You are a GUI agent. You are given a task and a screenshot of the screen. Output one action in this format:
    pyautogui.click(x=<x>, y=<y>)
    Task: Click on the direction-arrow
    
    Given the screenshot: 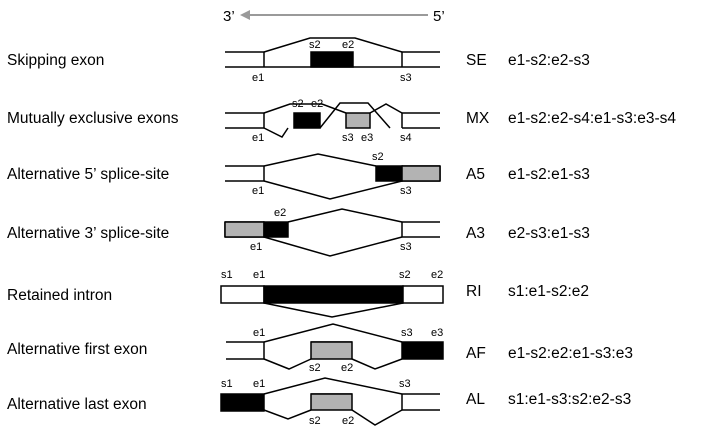 What is the action you would take?
    pyautogui.click(x=334, y=15)
    